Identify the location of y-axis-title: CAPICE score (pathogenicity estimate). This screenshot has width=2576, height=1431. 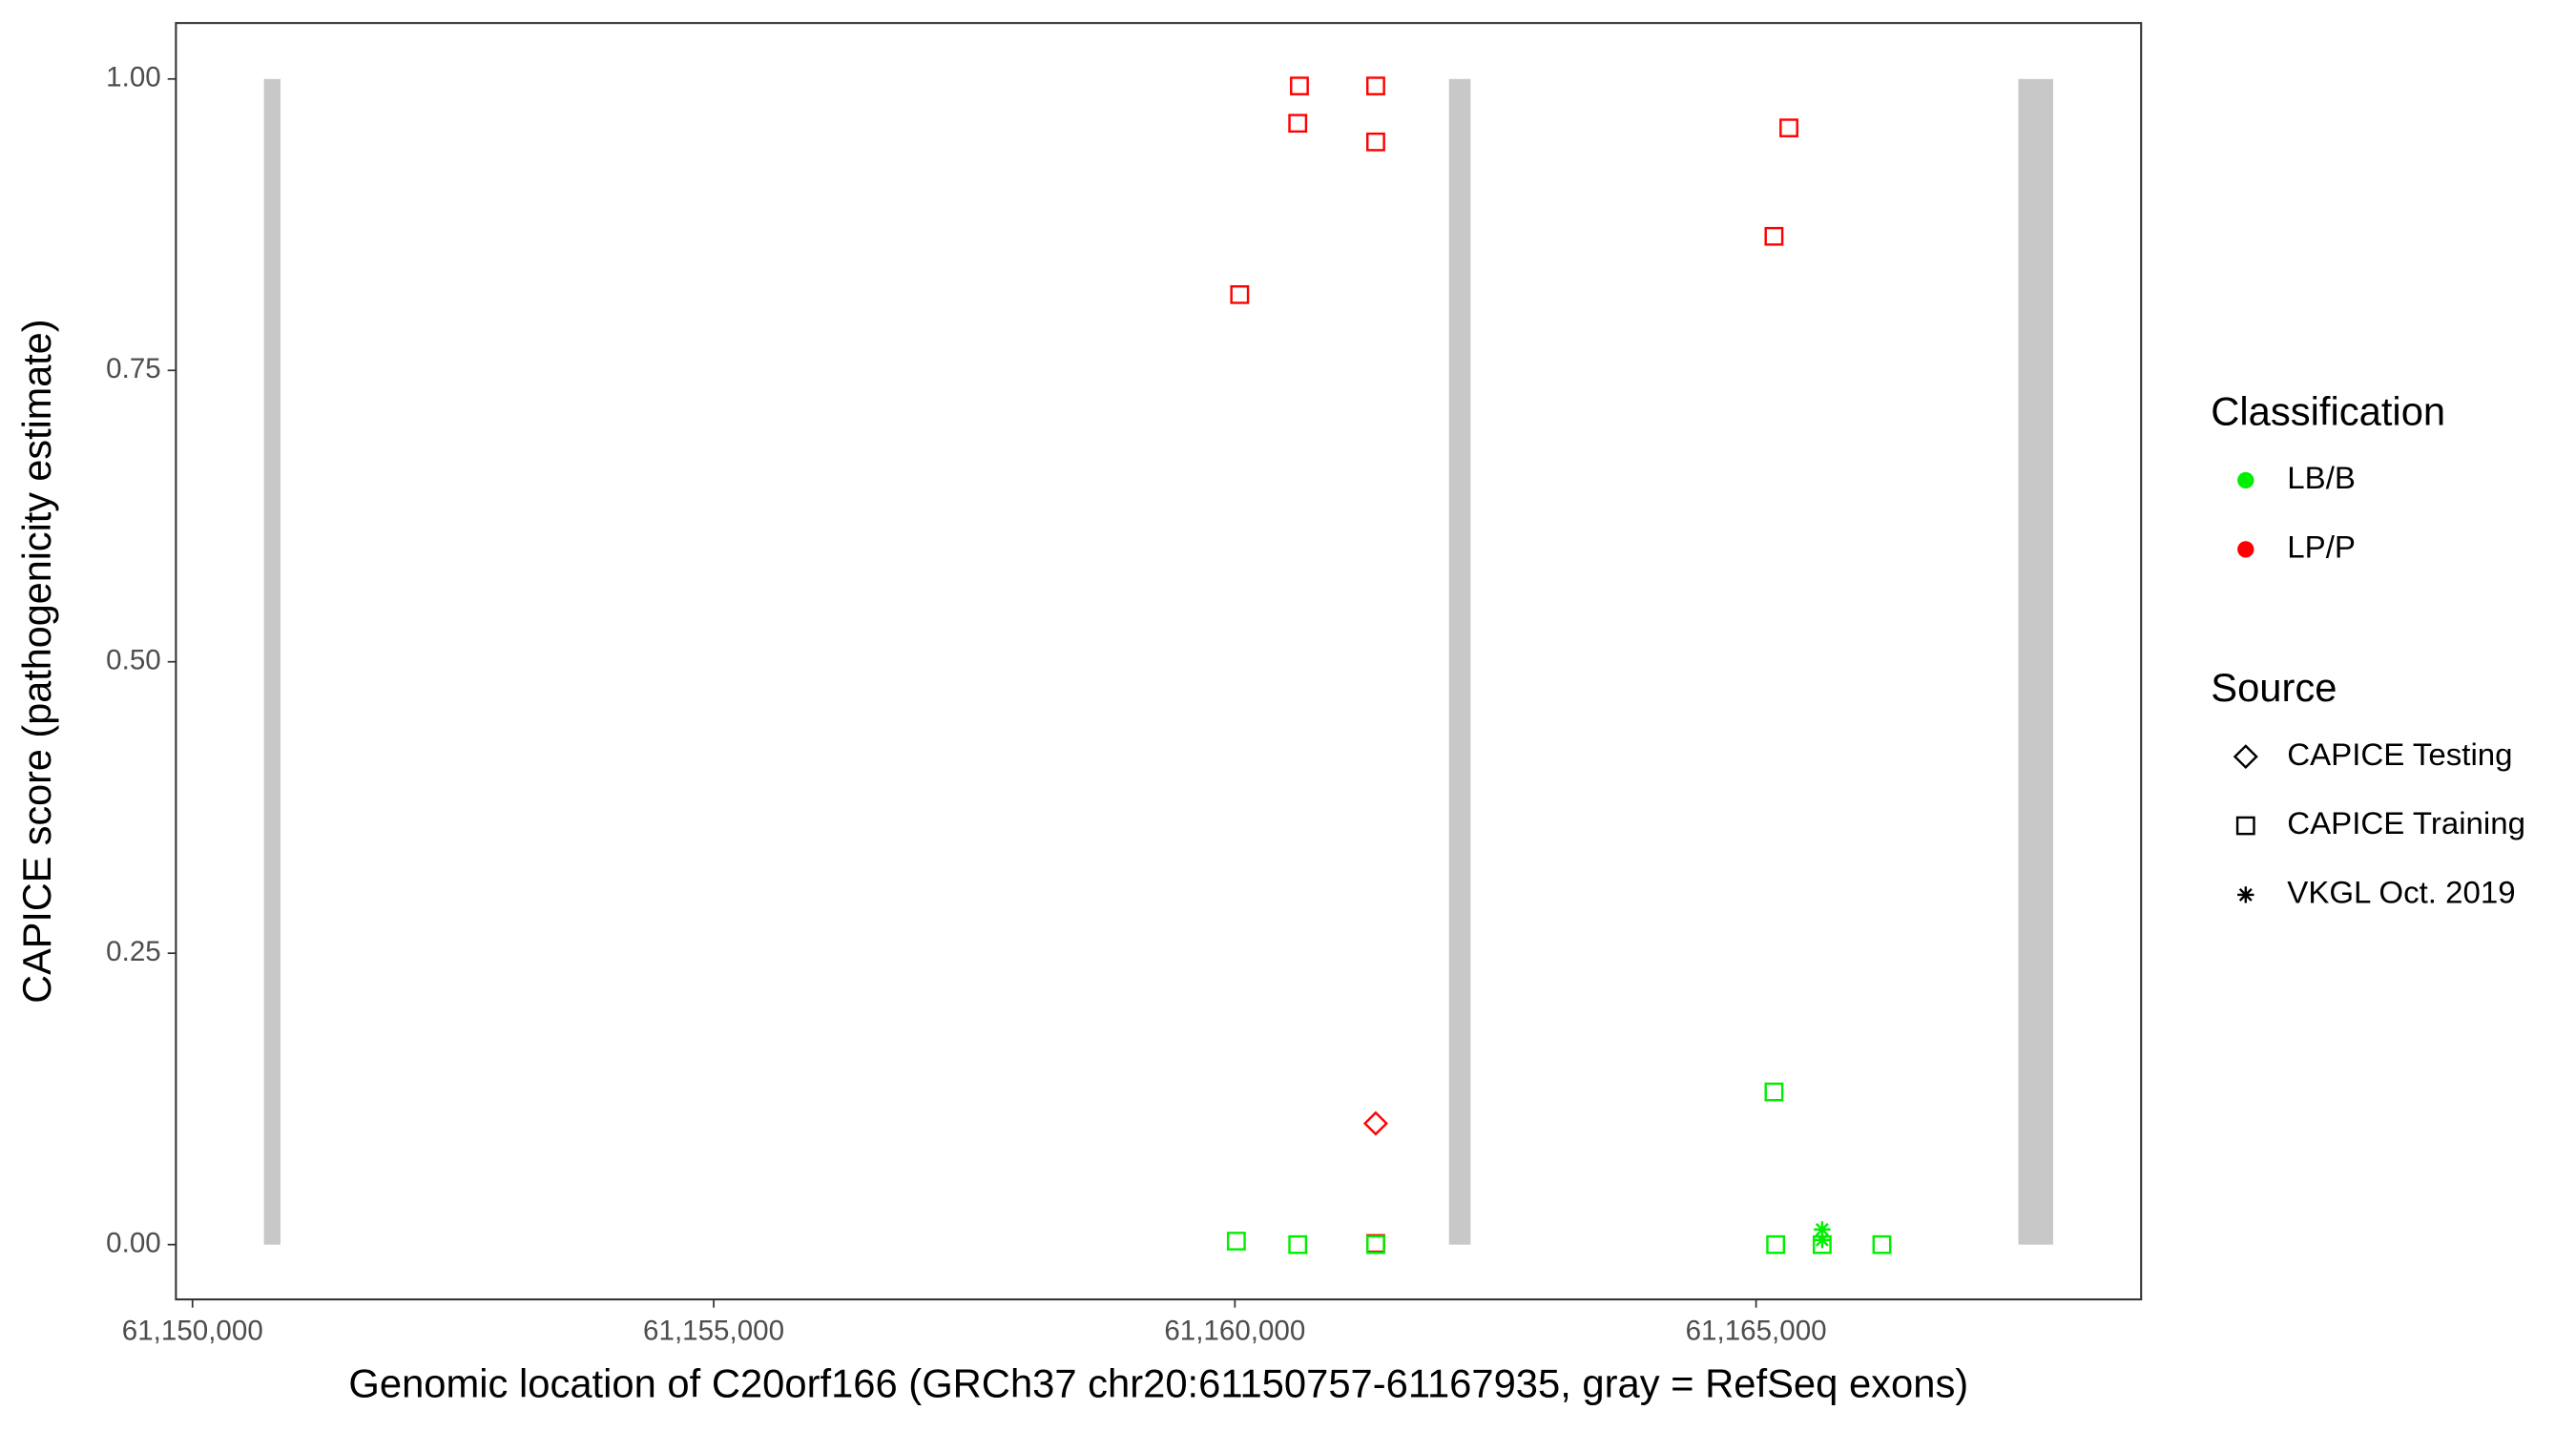
(36, 662).